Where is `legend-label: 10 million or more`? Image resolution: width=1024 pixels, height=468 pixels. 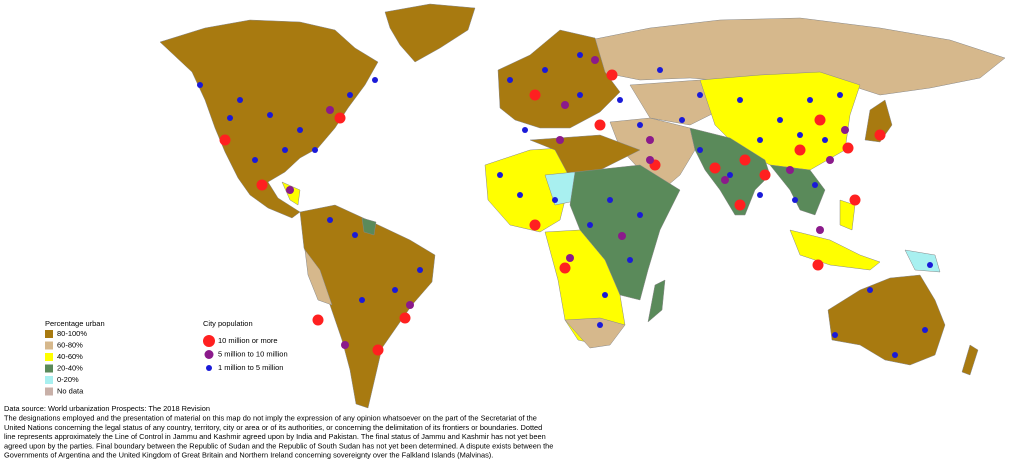
legend-label: 10 million or more is located at coordinates (248, 340).